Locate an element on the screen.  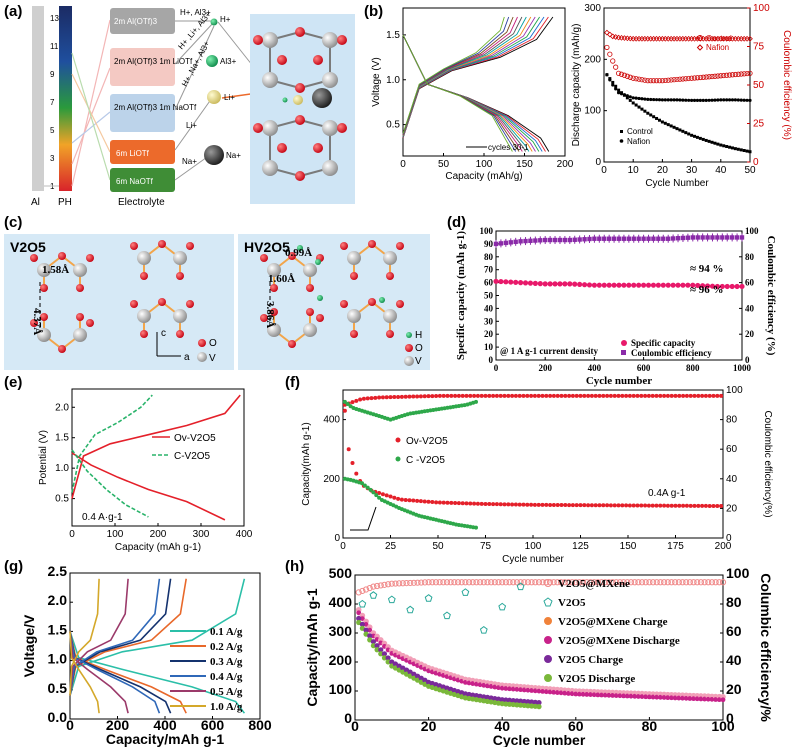
h-legend-atom is located at coordinates (409, 335).